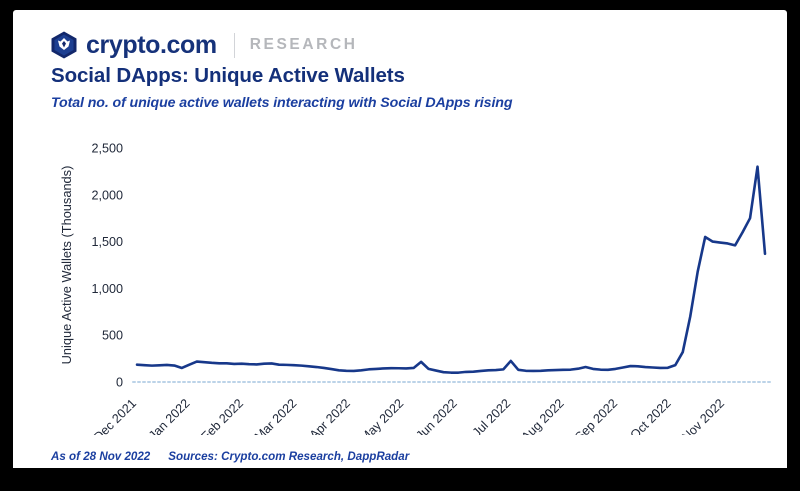 The image size is (800, 491). What do you see at coordinates (234, 45) in the screenshot?
I see `header-divider` at bounding box center [234, 45].